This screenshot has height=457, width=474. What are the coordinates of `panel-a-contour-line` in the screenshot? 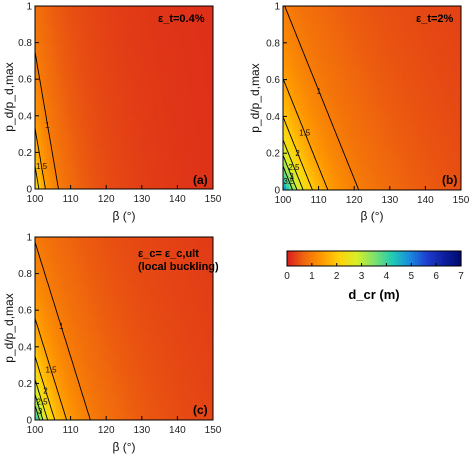 It's located at (40, 157).